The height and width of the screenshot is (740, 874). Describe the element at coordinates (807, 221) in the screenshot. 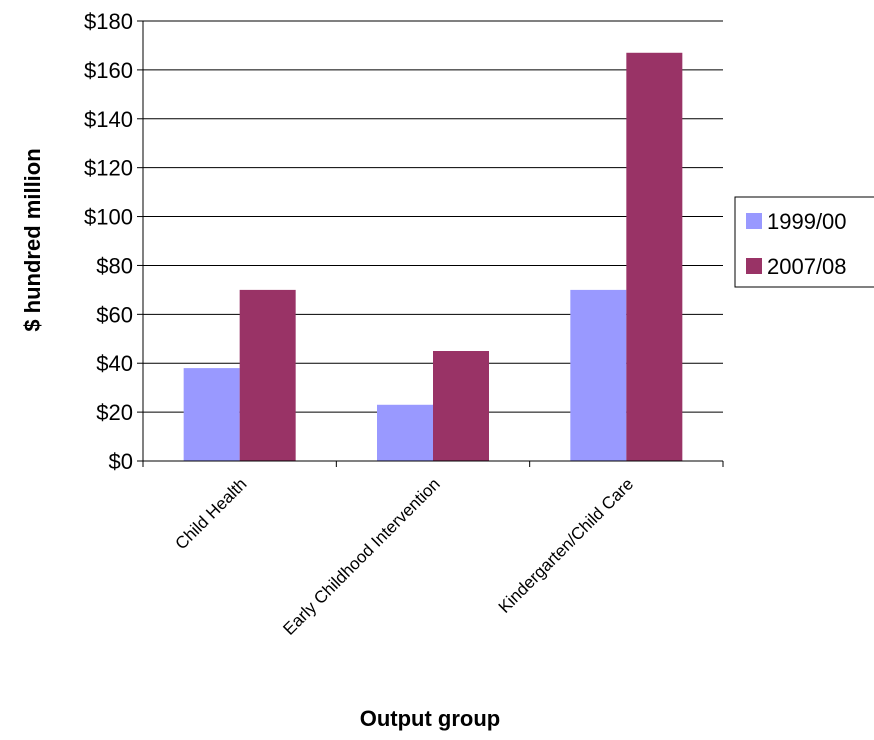

I see `legend-label: 1999/00` at that location.